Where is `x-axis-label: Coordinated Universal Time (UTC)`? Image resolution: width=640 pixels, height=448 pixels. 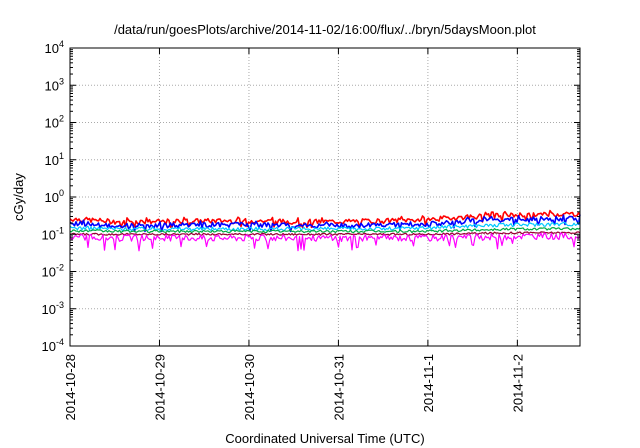
x-axis-label: Coordinated Universal Time (UTC) is located at coordinates (324, 438).